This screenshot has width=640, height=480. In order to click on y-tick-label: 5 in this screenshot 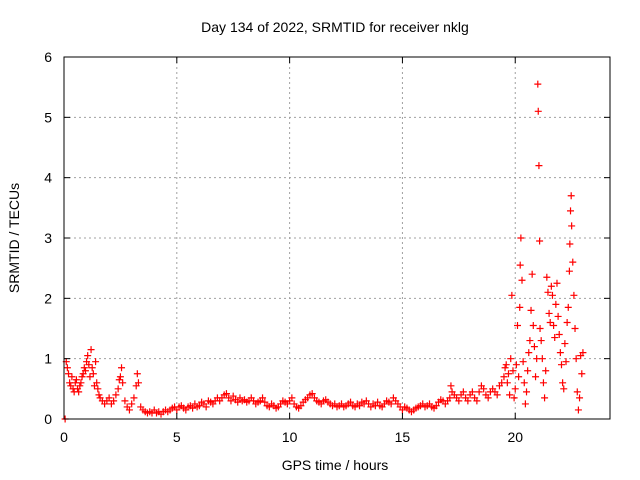, I will do `click(48, 117)`.